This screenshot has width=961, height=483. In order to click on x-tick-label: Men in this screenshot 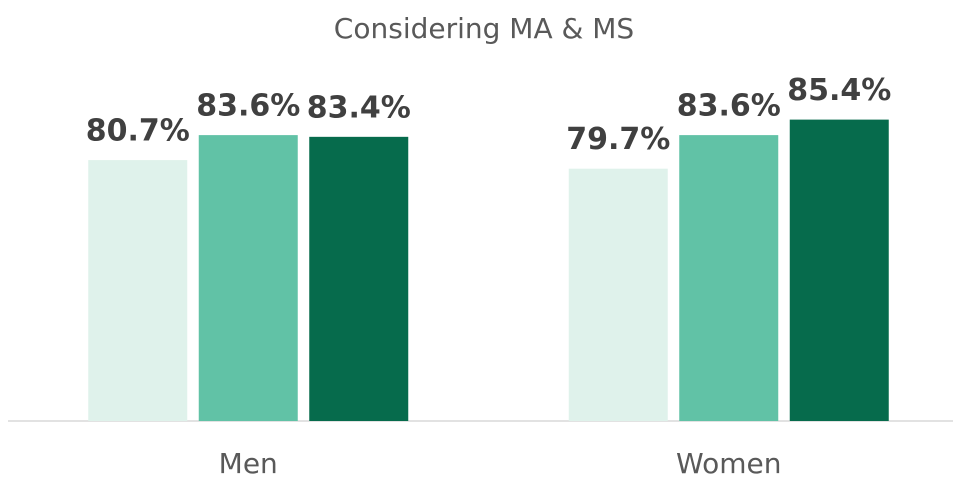, I will do `click(248, 463)`.